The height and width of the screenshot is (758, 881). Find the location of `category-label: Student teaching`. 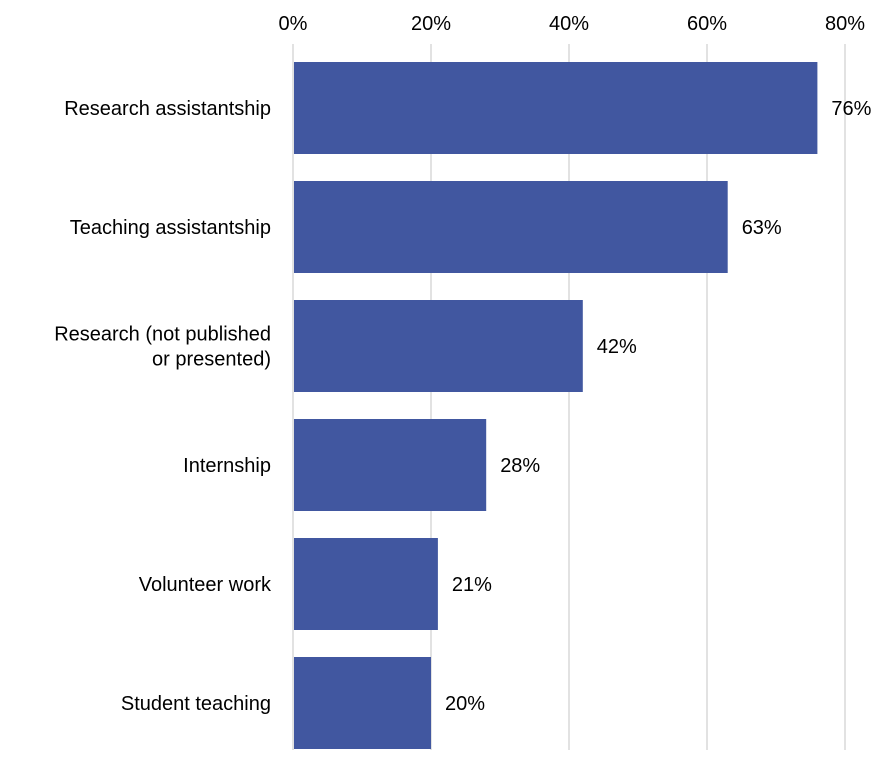

category-label: Student teaching is located at coordinates (196, 704).